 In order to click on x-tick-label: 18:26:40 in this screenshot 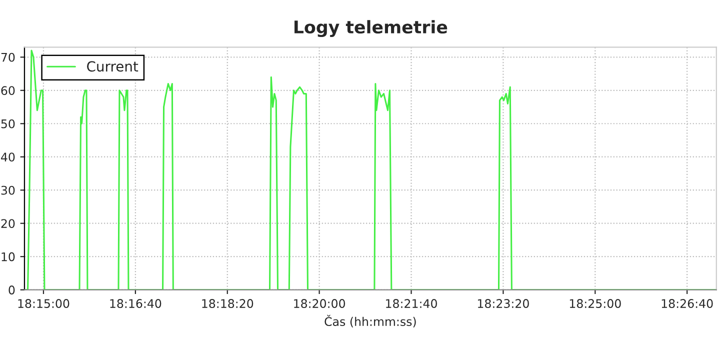, I will do `click(687, 303)`.